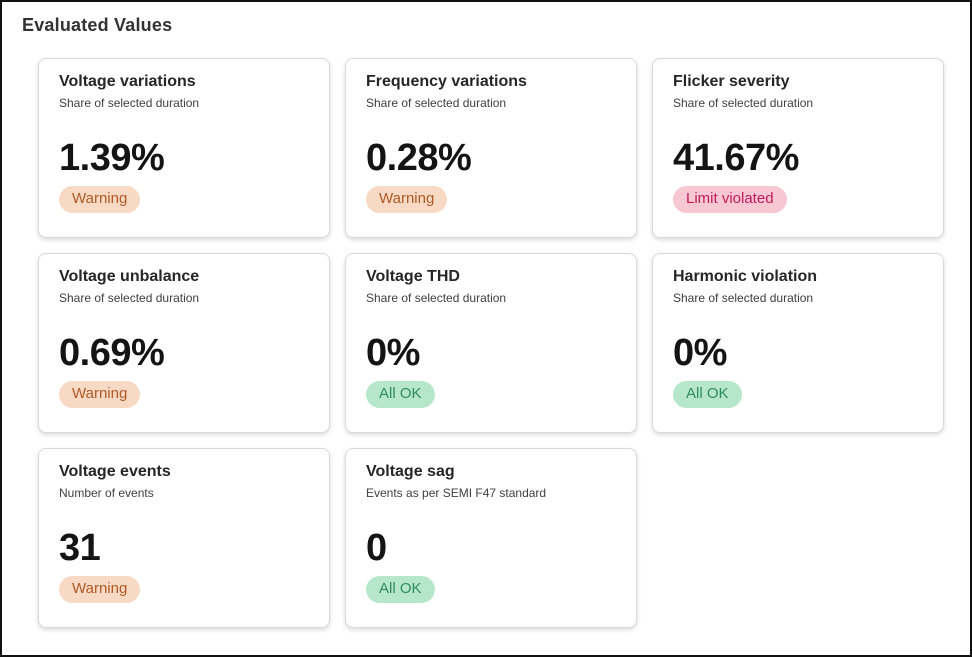 The width and height of the screenshot is (972, 657). Describe the element at coordinates (446, 81) in the screenshot. I see `kpi-card-title: Frequency variations` at that location.